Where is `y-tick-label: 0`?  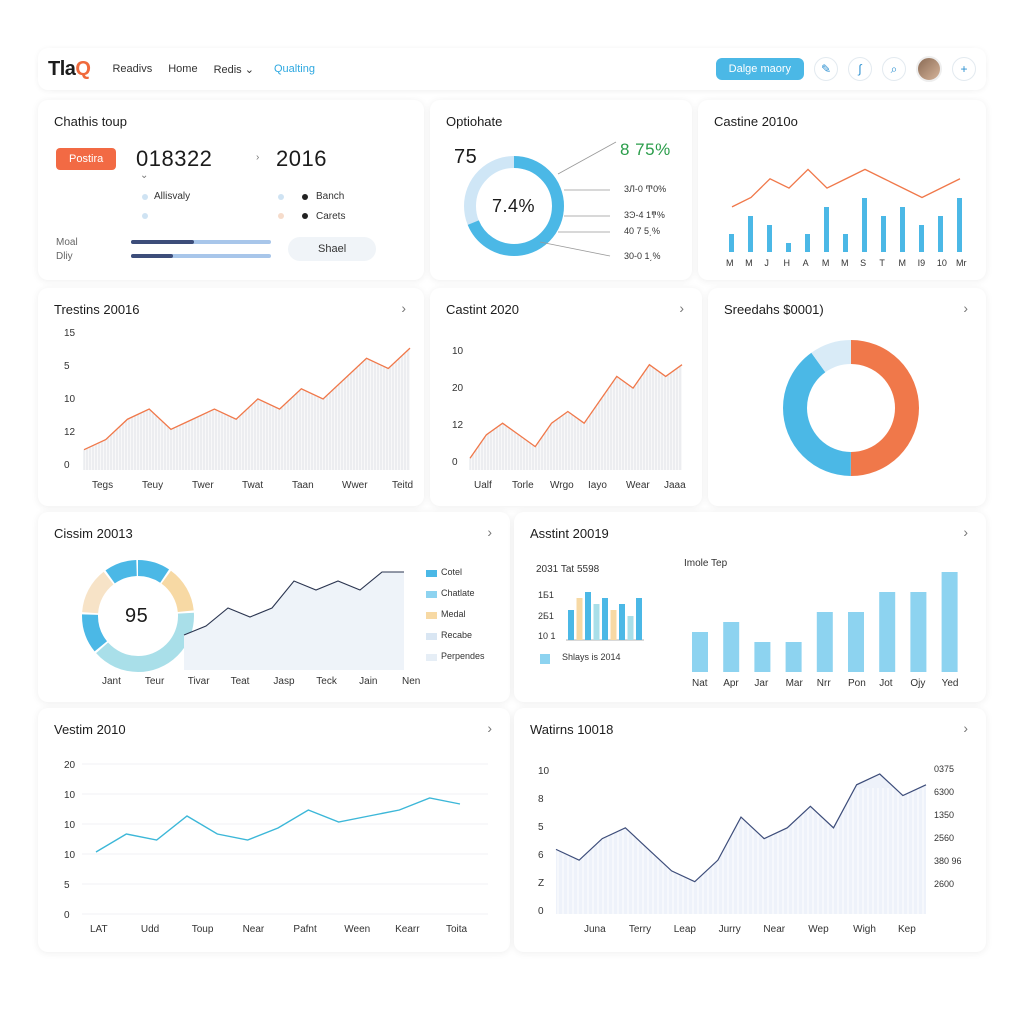
y-tick-label: 0 is located at coordinates (541, 911).